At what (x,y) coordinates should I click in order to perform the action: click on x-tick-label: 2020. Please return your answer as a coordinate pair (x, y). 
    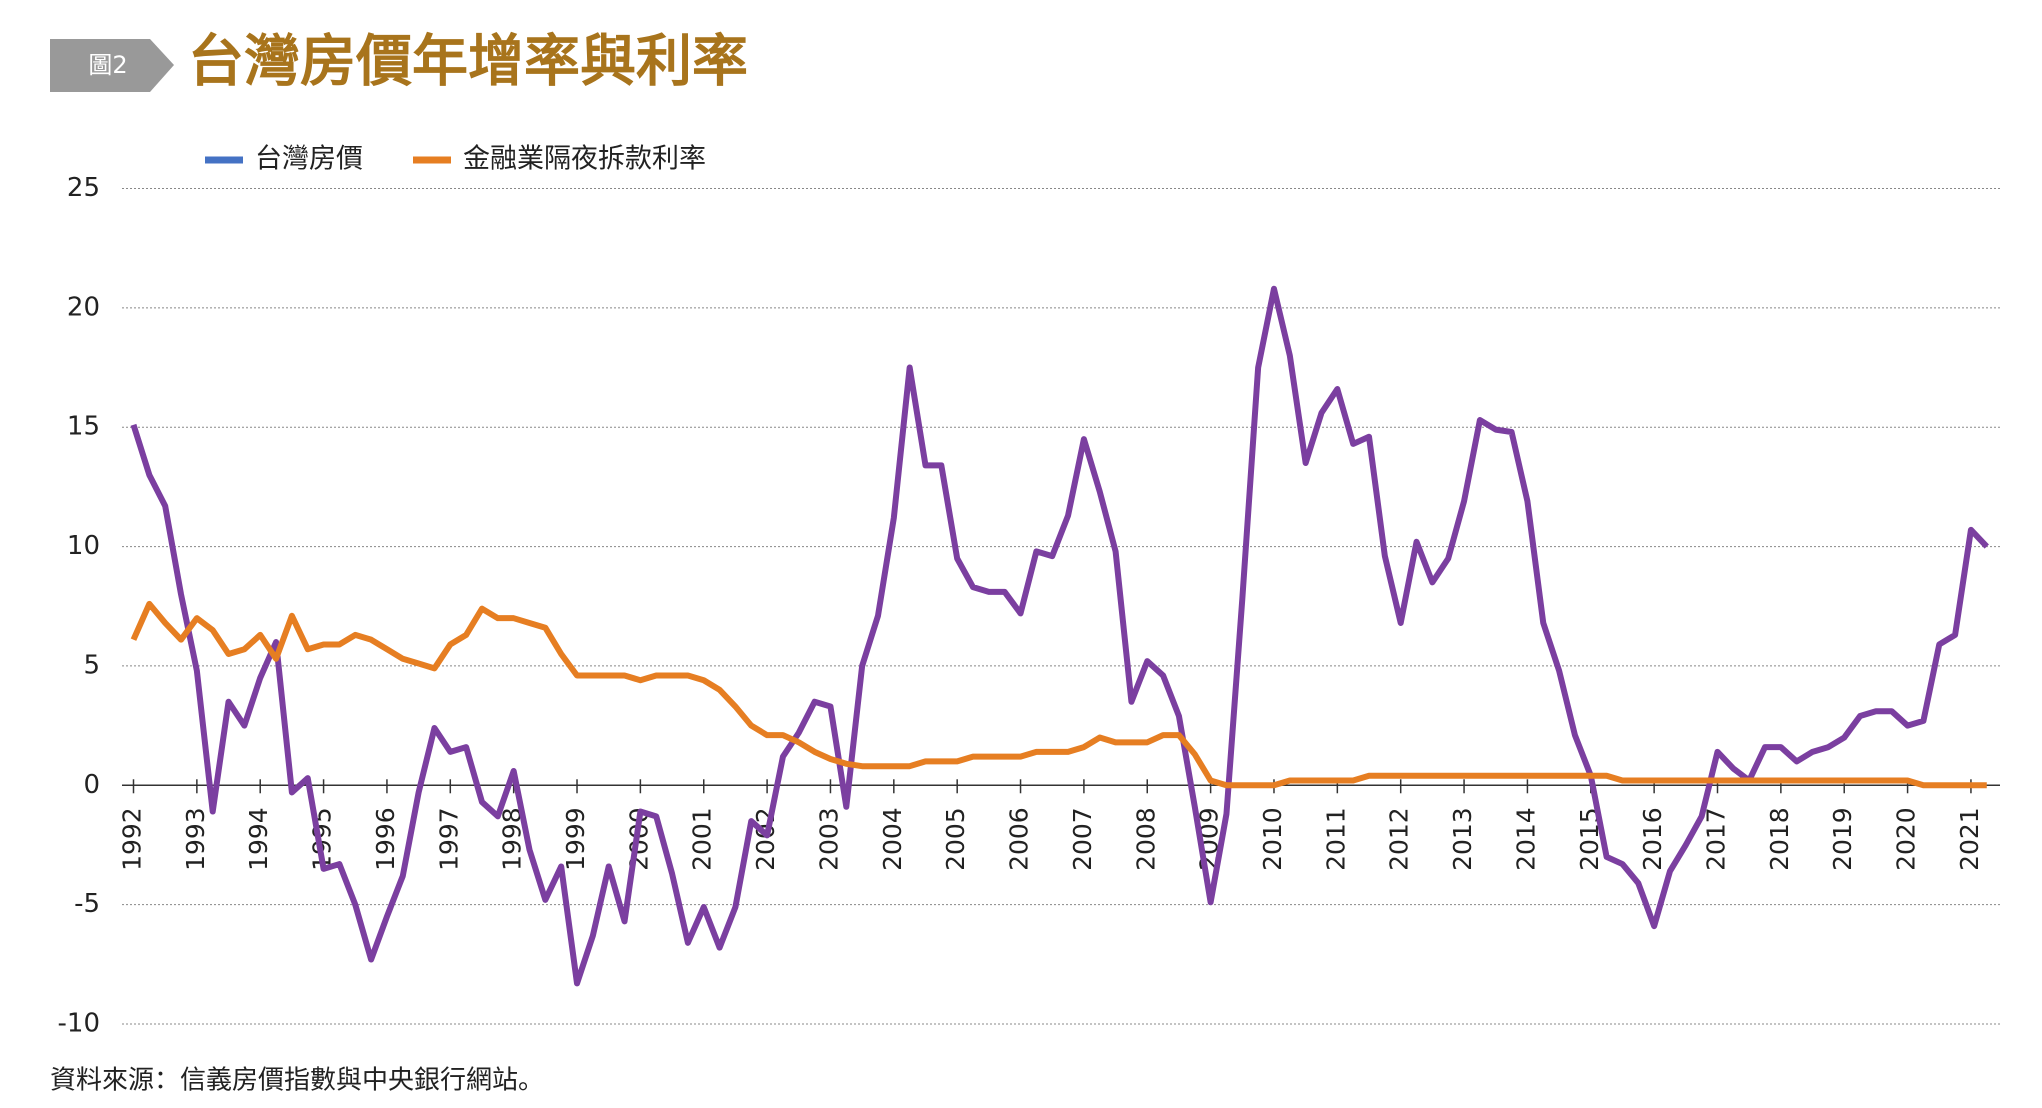
    Looking at the image, I should click on (1906, 839).